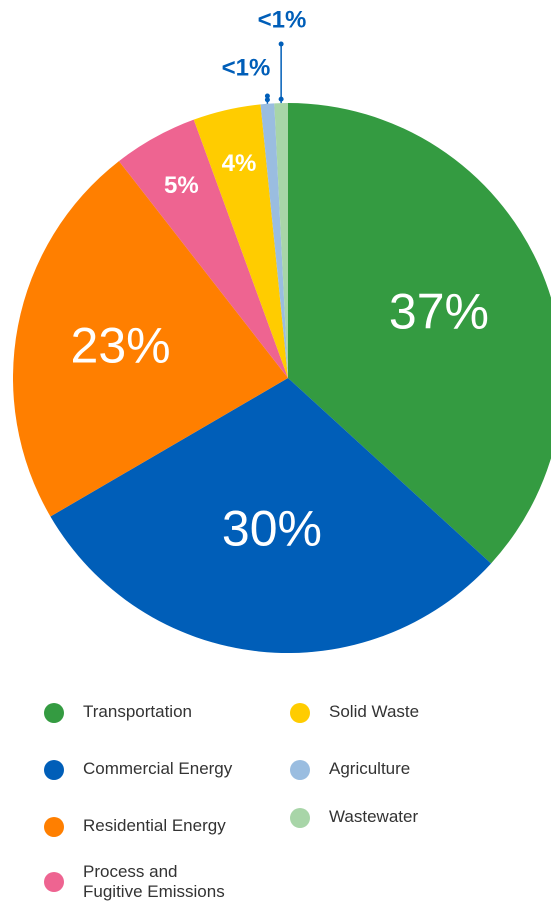  What do you see at coordinates (267, 100) in the screenshot?
I see `callout-dot-agriculture-bottom` at bounding box center [267, 100].